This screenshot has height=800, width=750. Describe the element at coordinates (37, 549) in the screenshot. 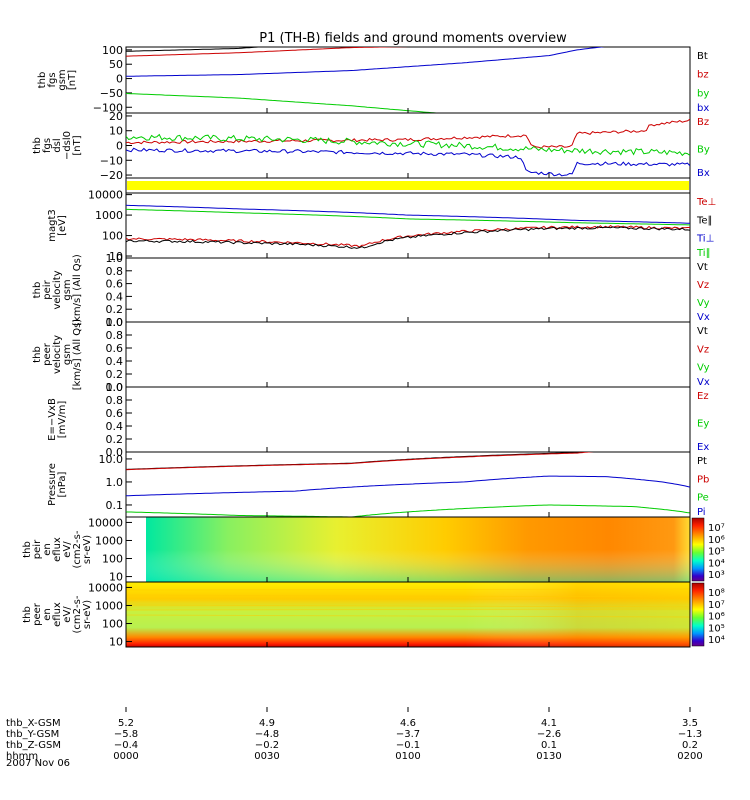

I see `ylabel-peir_spec: peir` at that location.